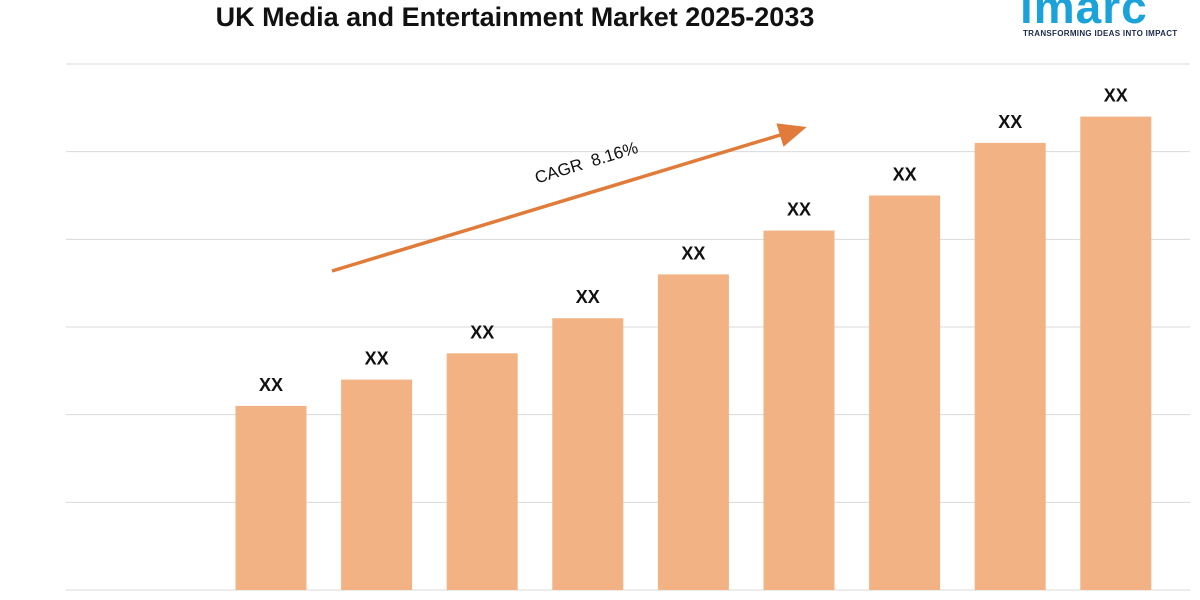 This screenshot has height=600, width=1200. Describe the element at coordinates (1084, 16) in the screenshot. I see `logo-wordmark: imarc` at that location.